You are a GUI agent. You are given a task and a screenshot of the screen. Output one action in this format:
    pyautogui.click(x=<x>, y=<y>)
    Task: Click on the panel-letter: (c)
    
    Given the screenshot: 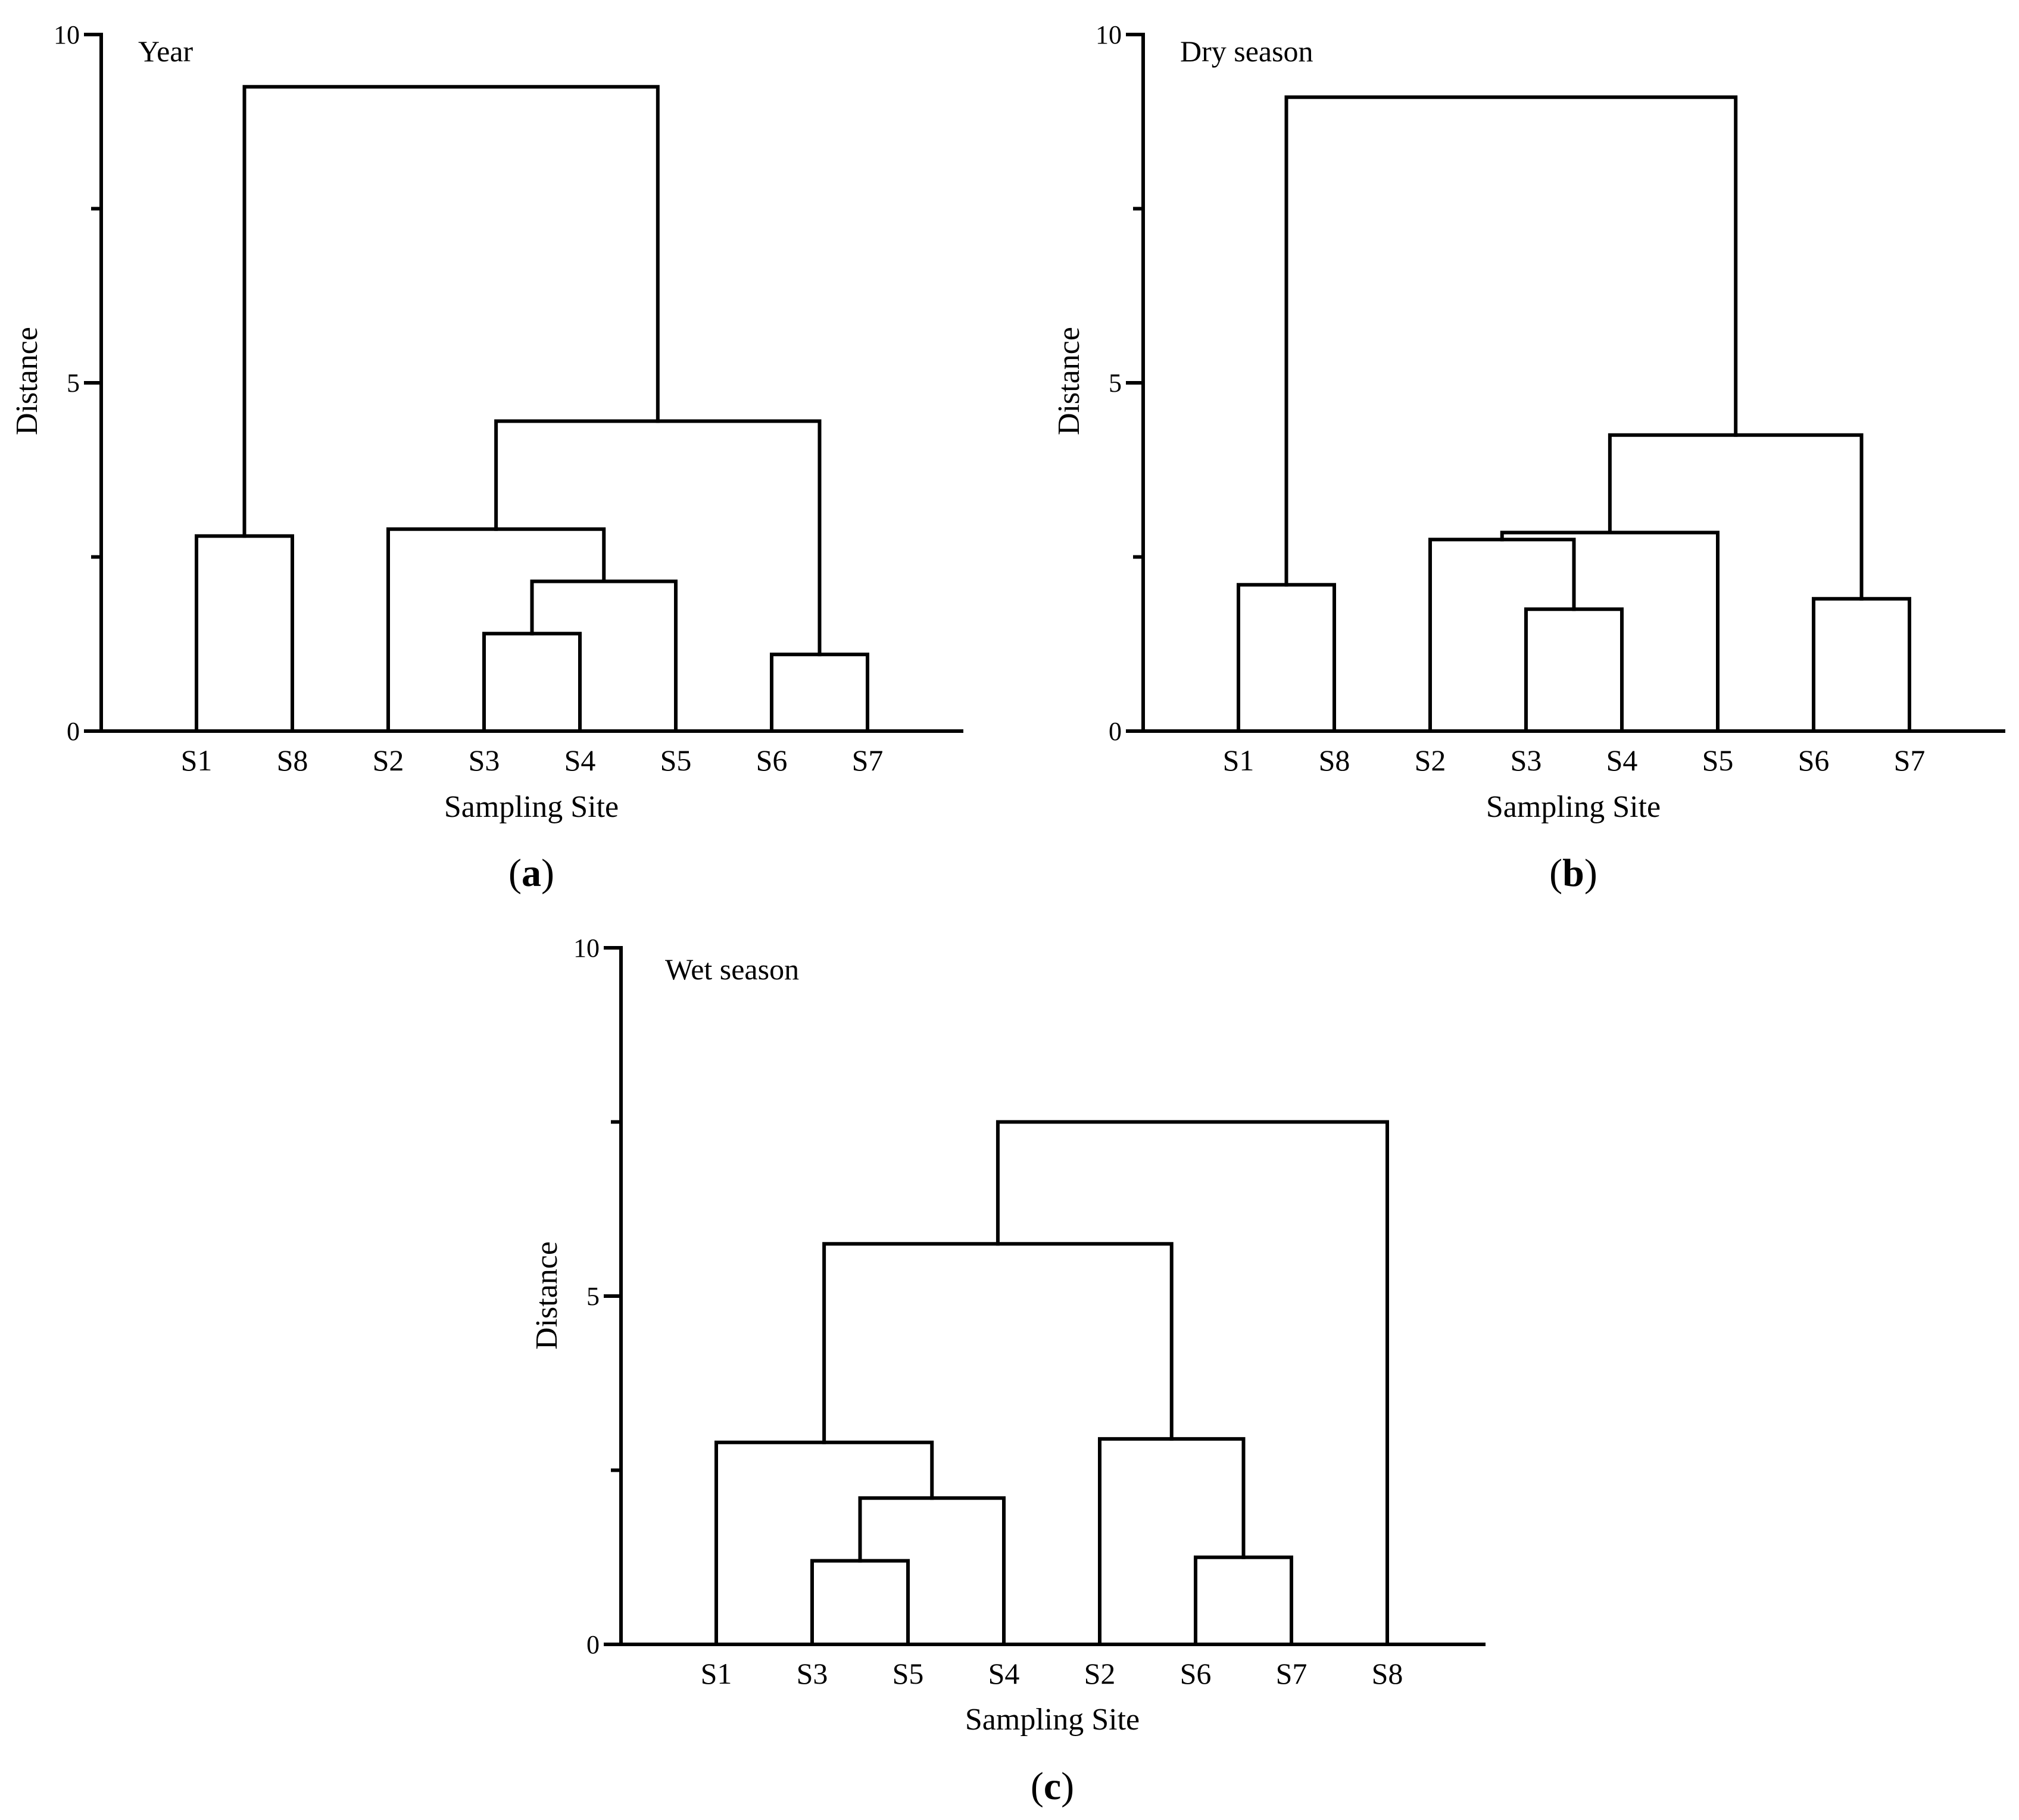 What is the action you would take?
    pyautogui.click(x=1053, y=1786)
    